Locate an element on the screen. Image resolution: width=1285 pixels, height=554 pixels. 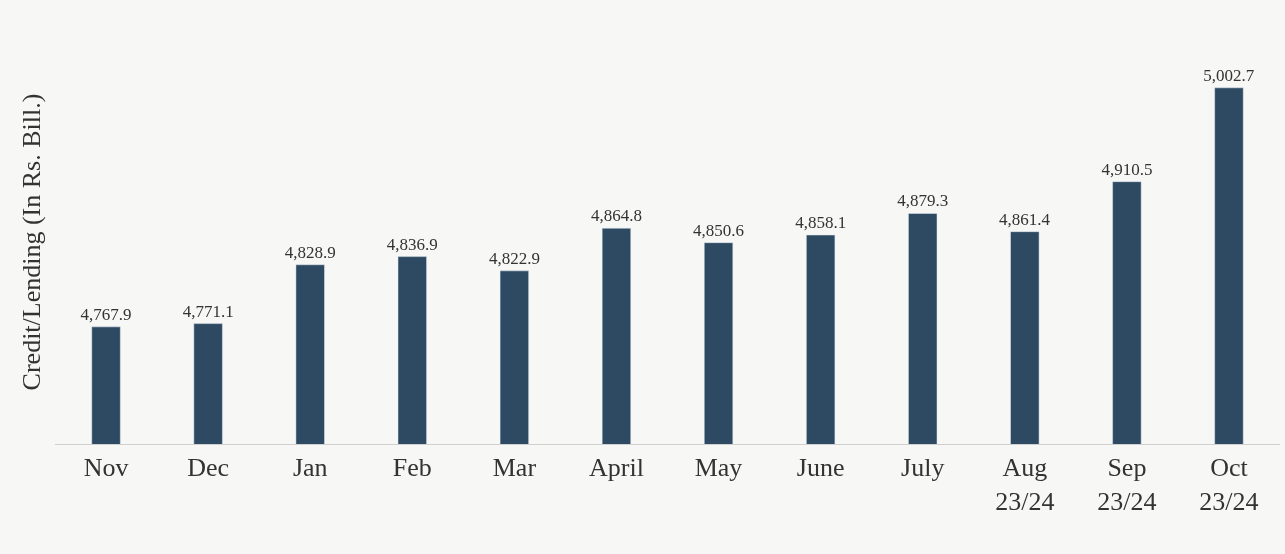
x-tick-label: Jan is located at coordinates (310, 468).